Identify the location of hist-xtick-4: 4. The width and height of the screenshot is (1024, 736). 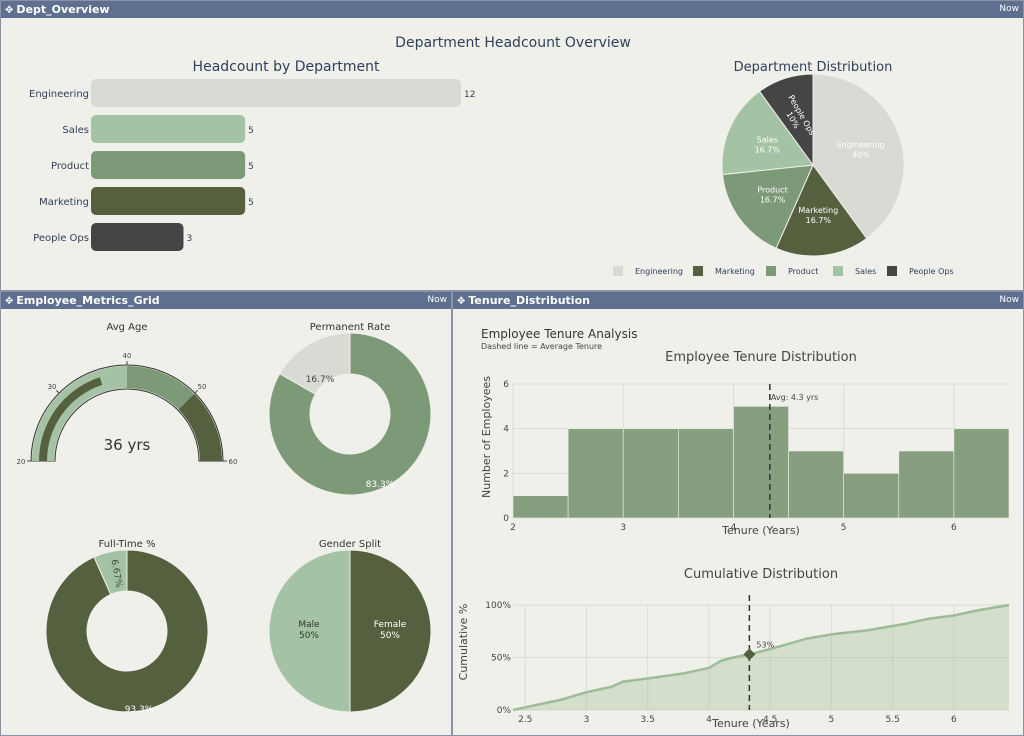
(734, 528).